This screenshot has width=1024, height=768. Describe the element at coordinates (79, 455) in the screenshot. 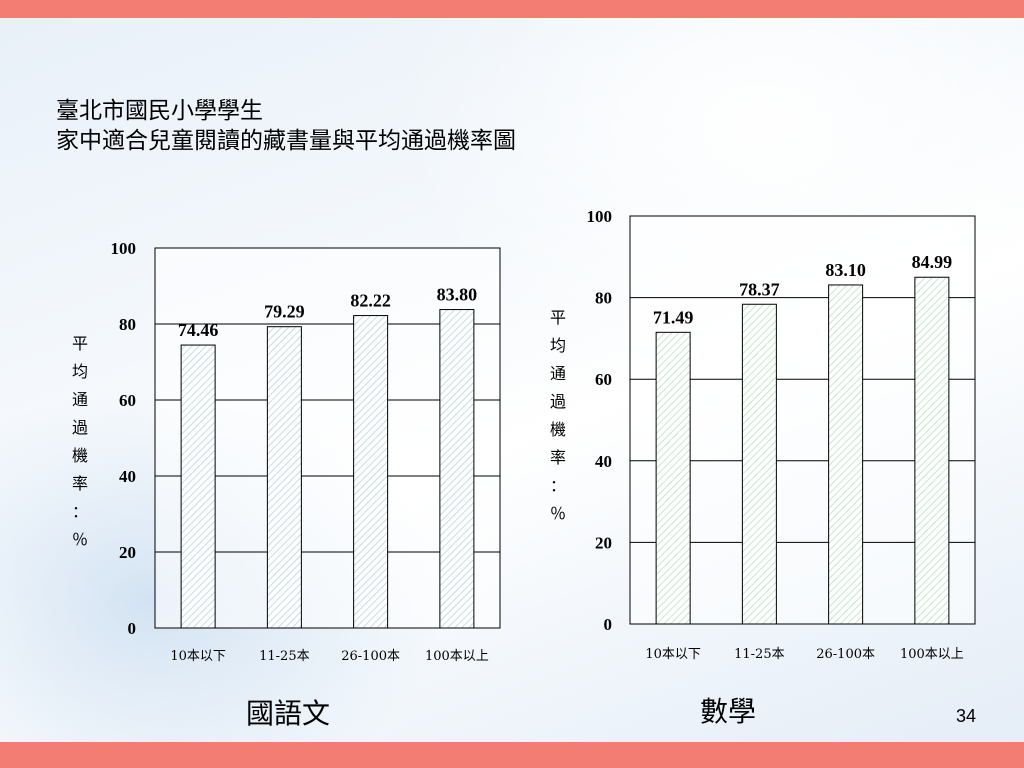

I see `chinese-y-axis-label-char: 機` at that location.